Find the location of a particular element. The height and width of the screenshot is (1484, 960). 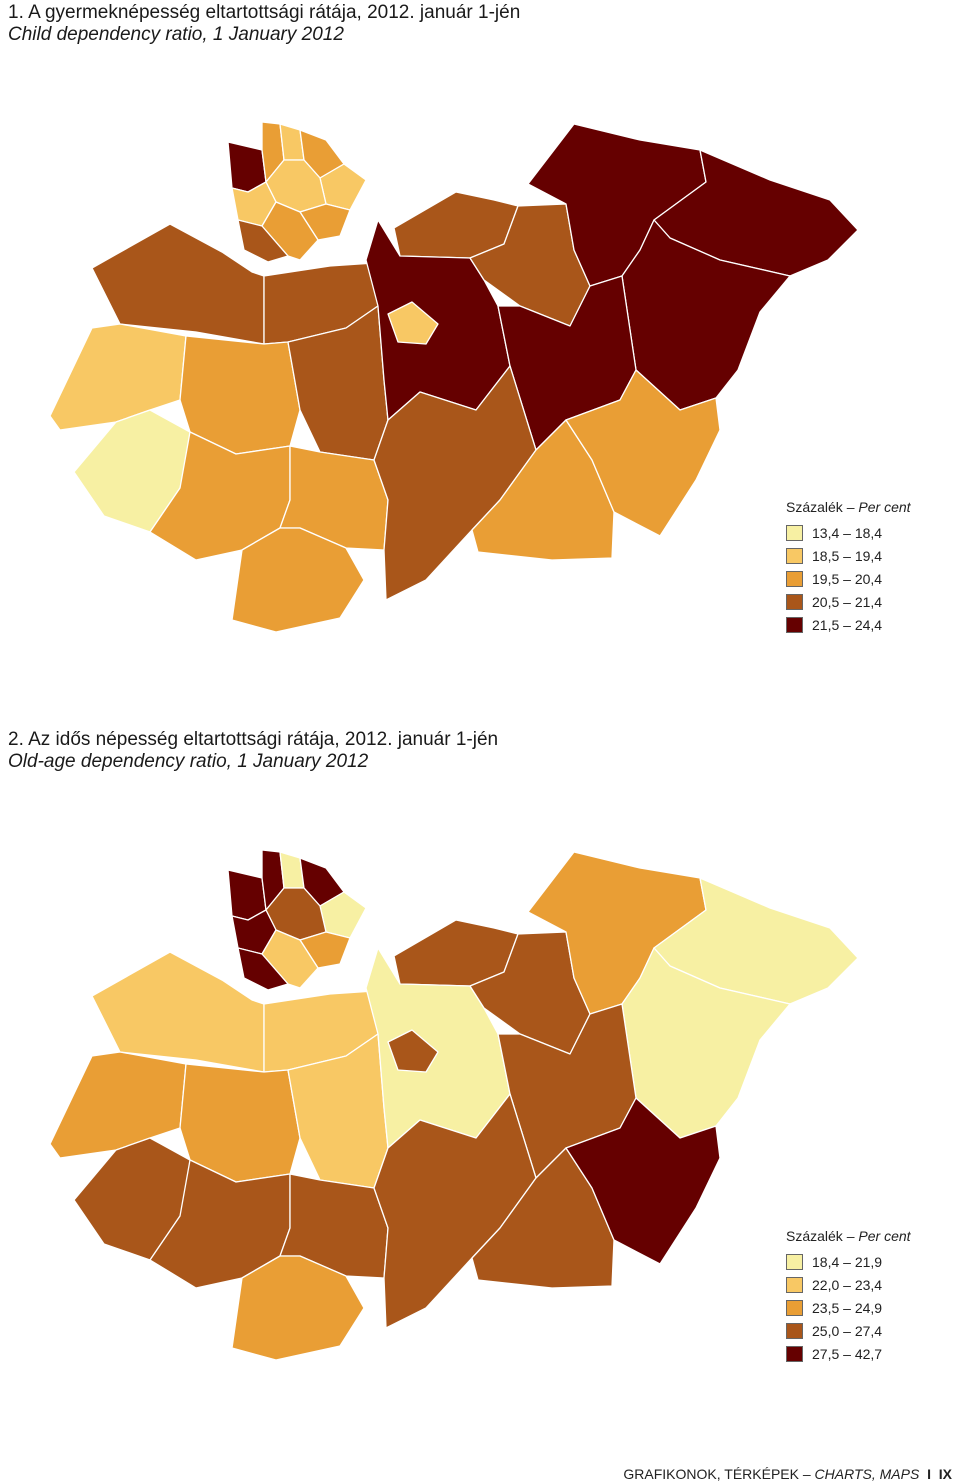

map2-legend-label: 18,4 – 21,9 is located at coordinates (847, 1261).